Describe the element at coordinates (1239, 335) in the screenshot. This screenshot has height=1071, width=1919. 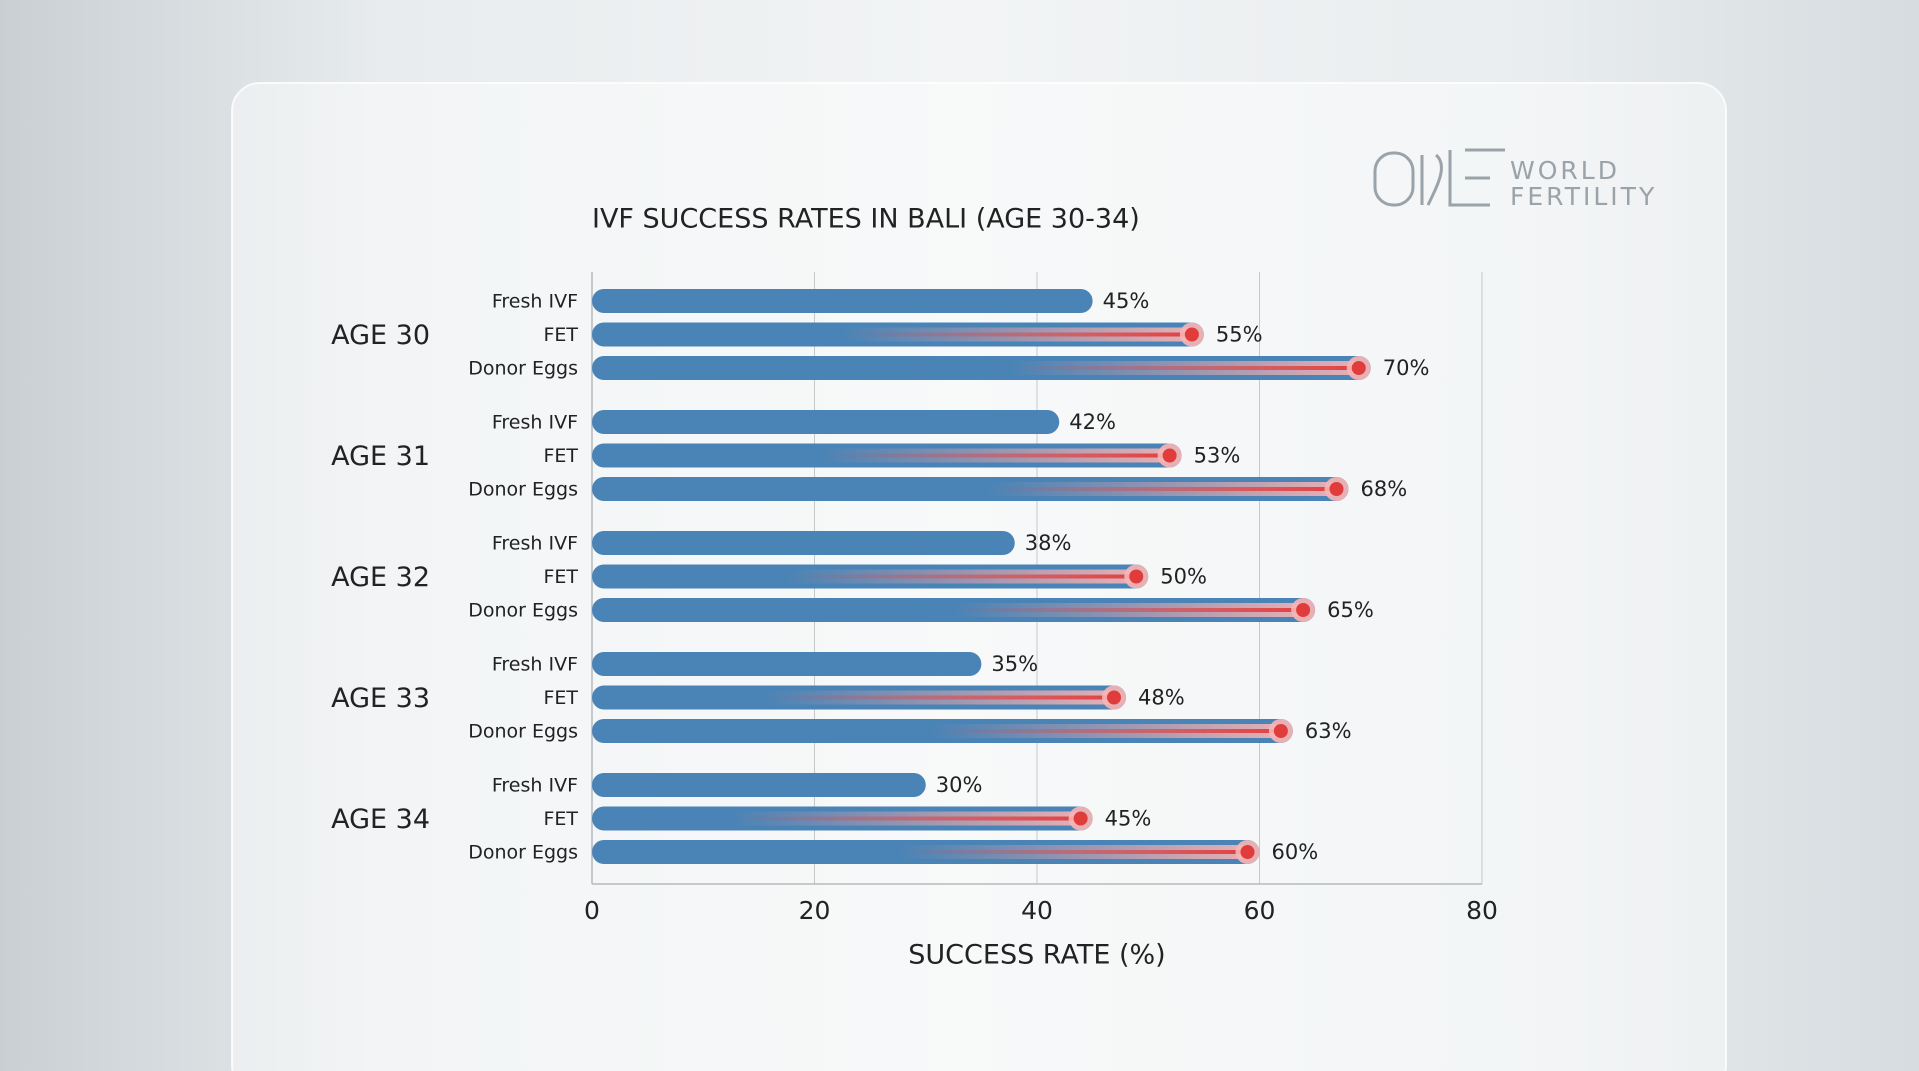
I see `value-label: 55%` at that location.